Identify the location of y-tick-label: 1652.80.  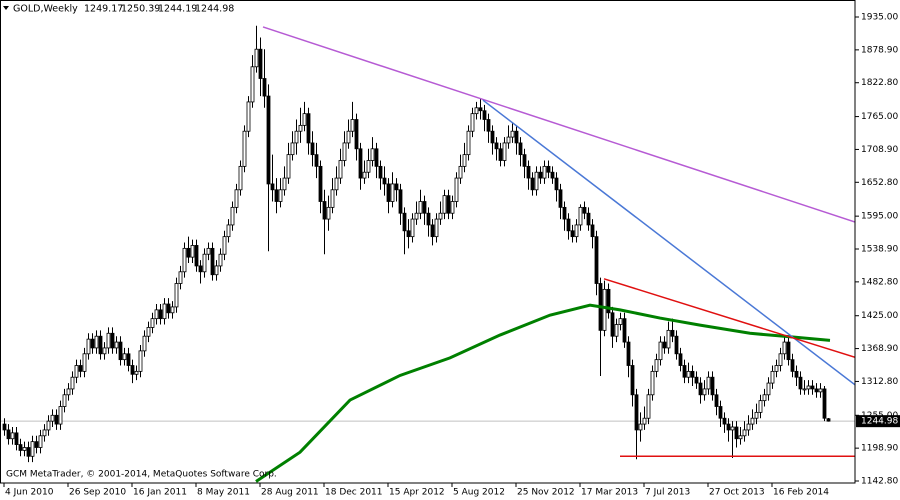
(879, 183).